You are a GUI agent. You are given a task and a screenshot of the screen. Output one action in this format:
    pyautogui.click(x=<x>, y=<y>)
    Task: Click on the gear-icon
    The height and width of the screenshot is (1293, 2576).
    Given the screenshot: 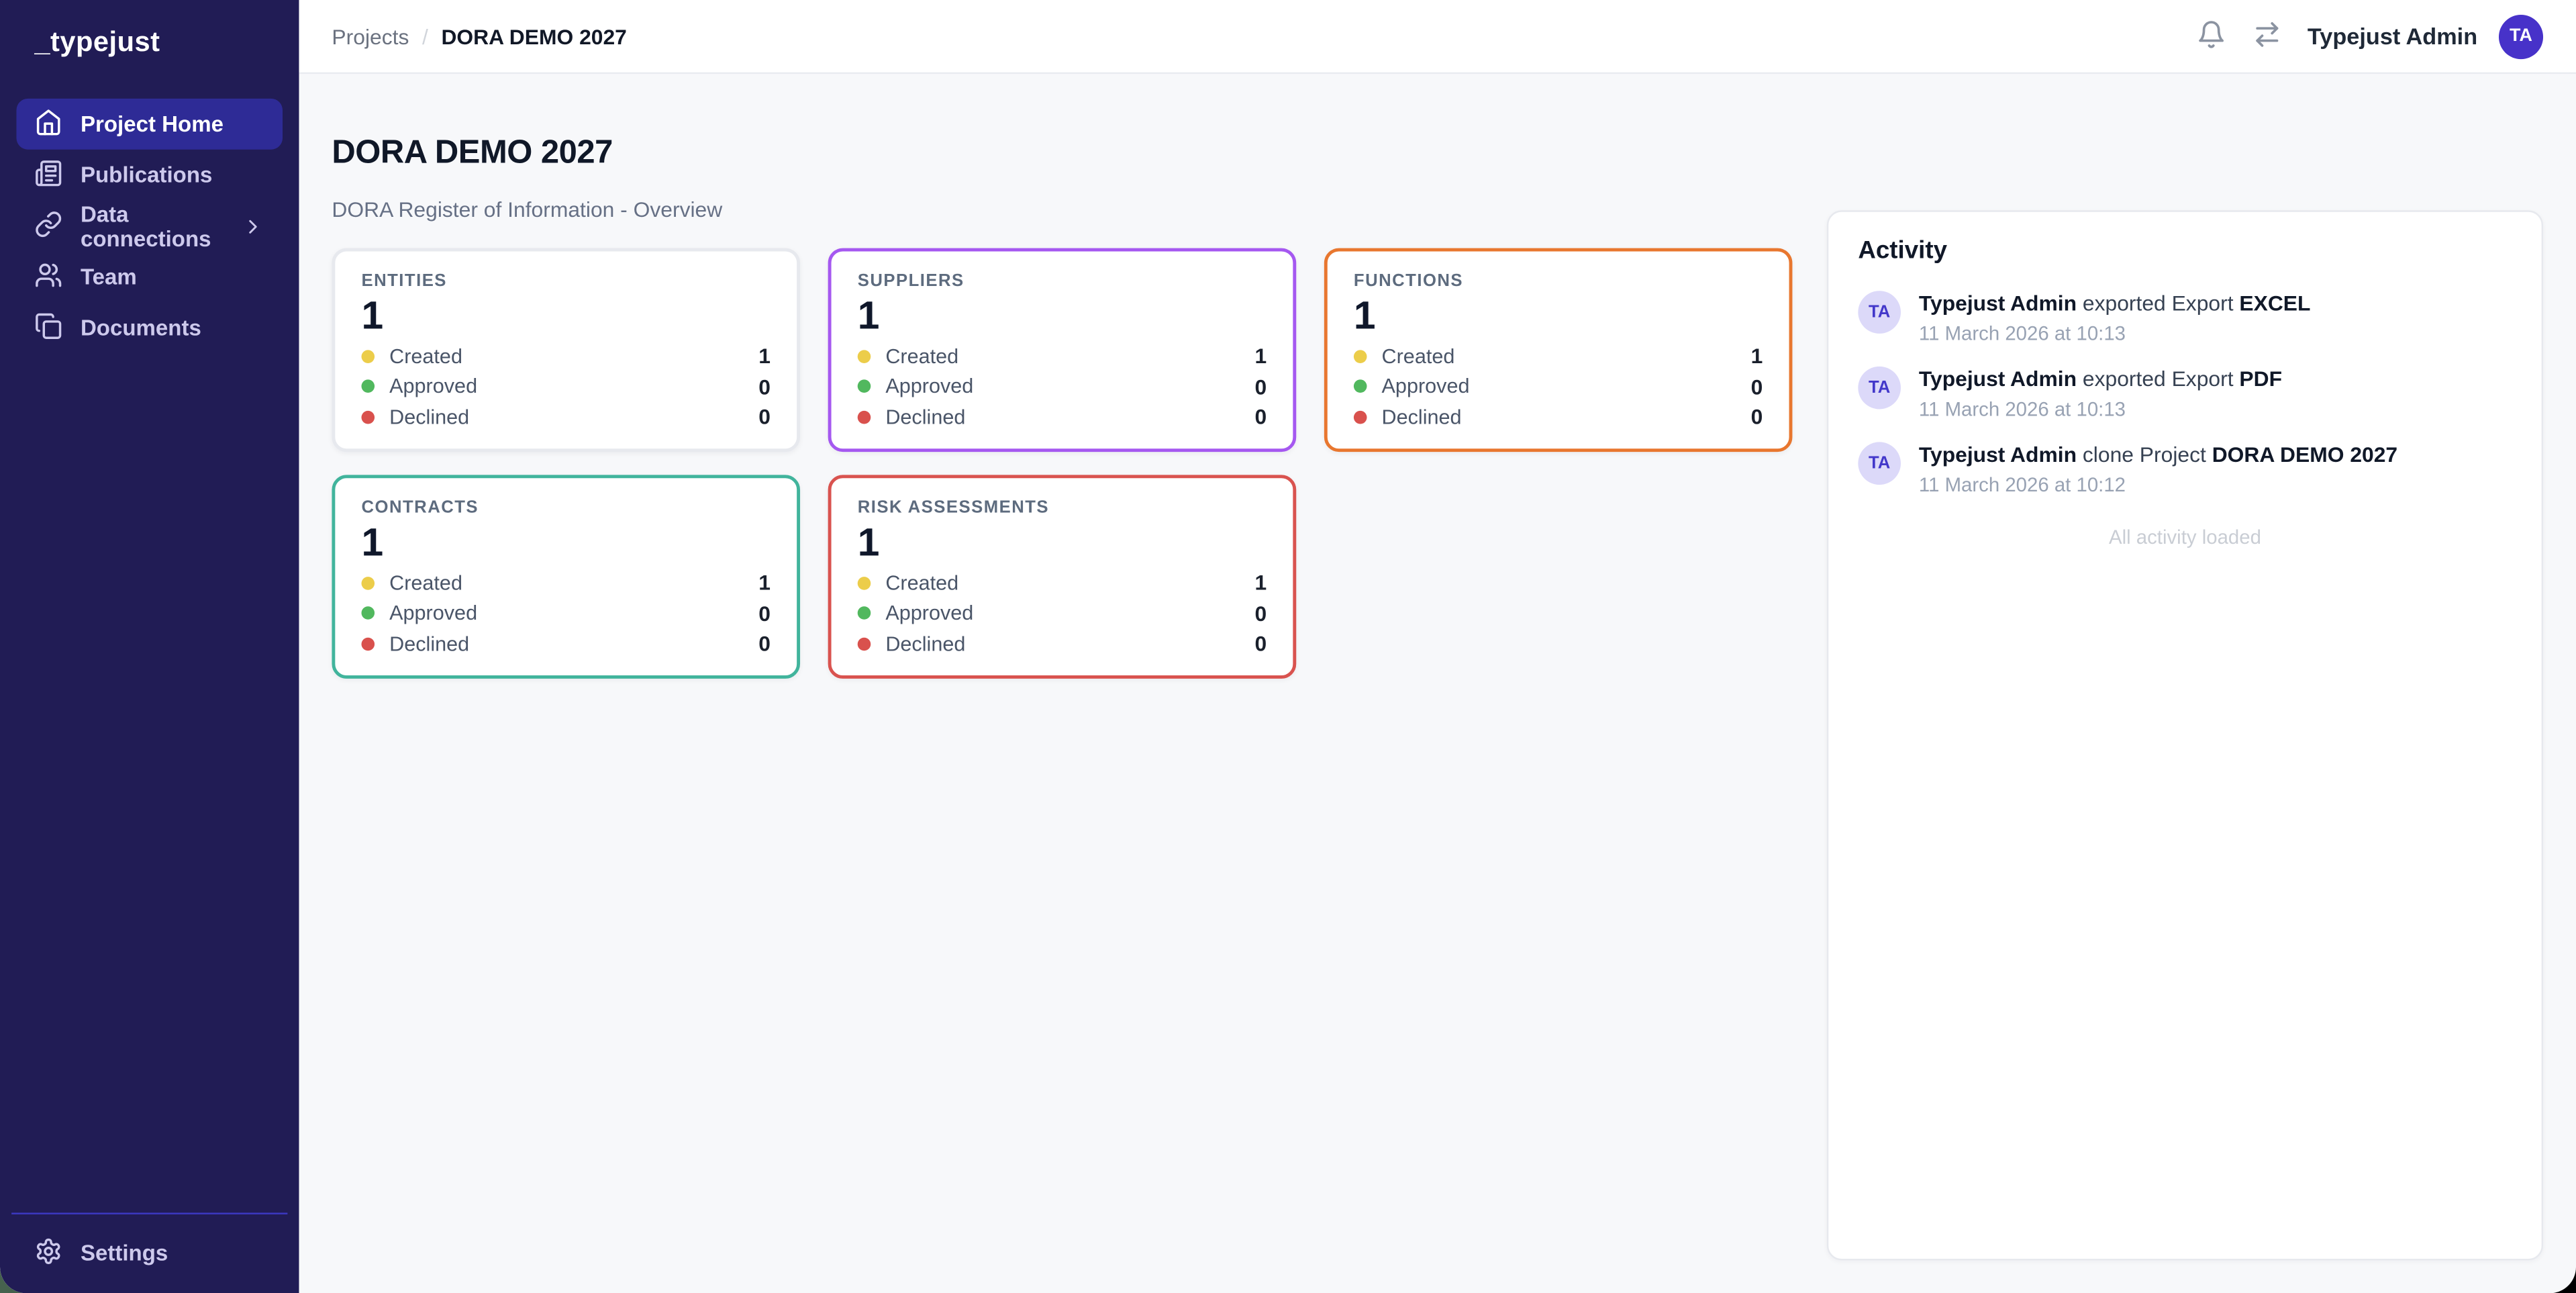 What is the action you would take?
    pyautogui.click(x=48, y=1254)
    